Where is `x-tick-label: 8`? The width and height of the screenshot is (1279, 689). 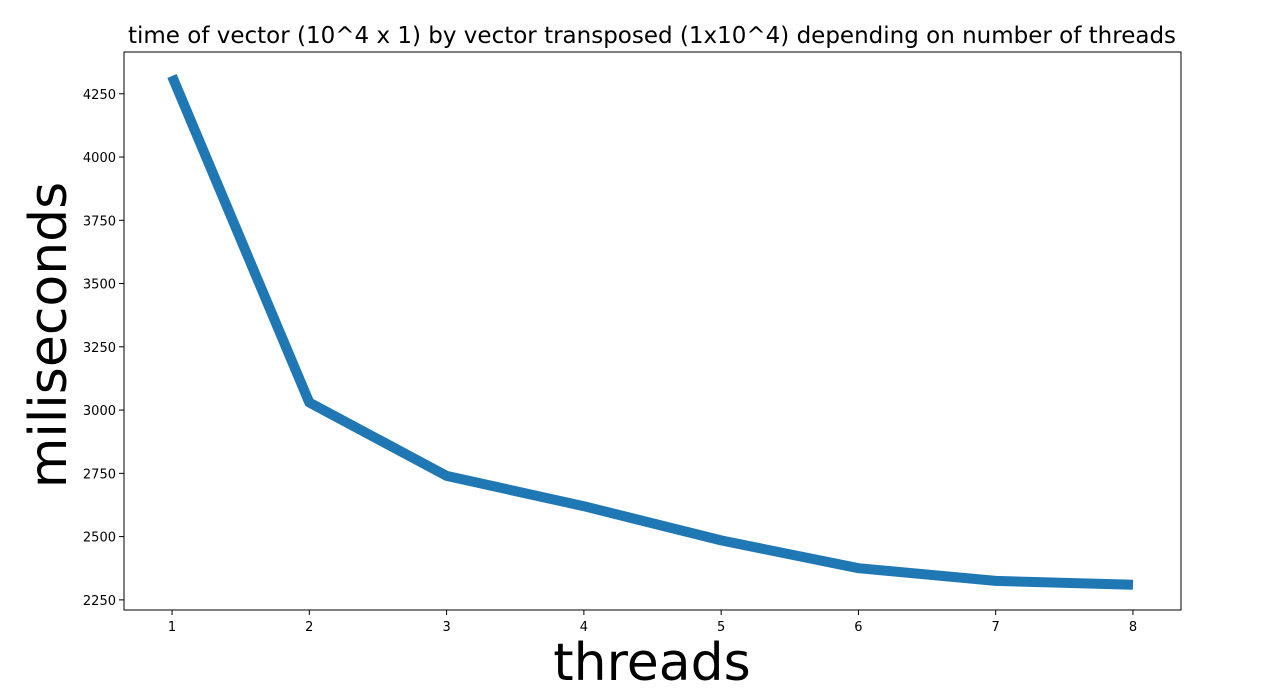
x-tick-label: 8 is located at coordinates (1133, 627).